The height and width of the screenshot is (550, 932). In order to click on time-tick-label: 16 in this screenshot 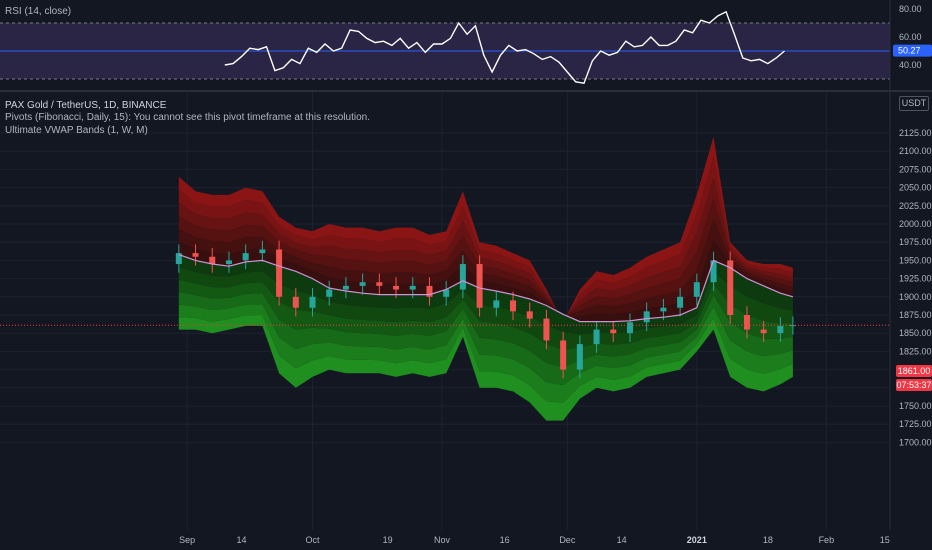, I will do `click(505, 540)`.